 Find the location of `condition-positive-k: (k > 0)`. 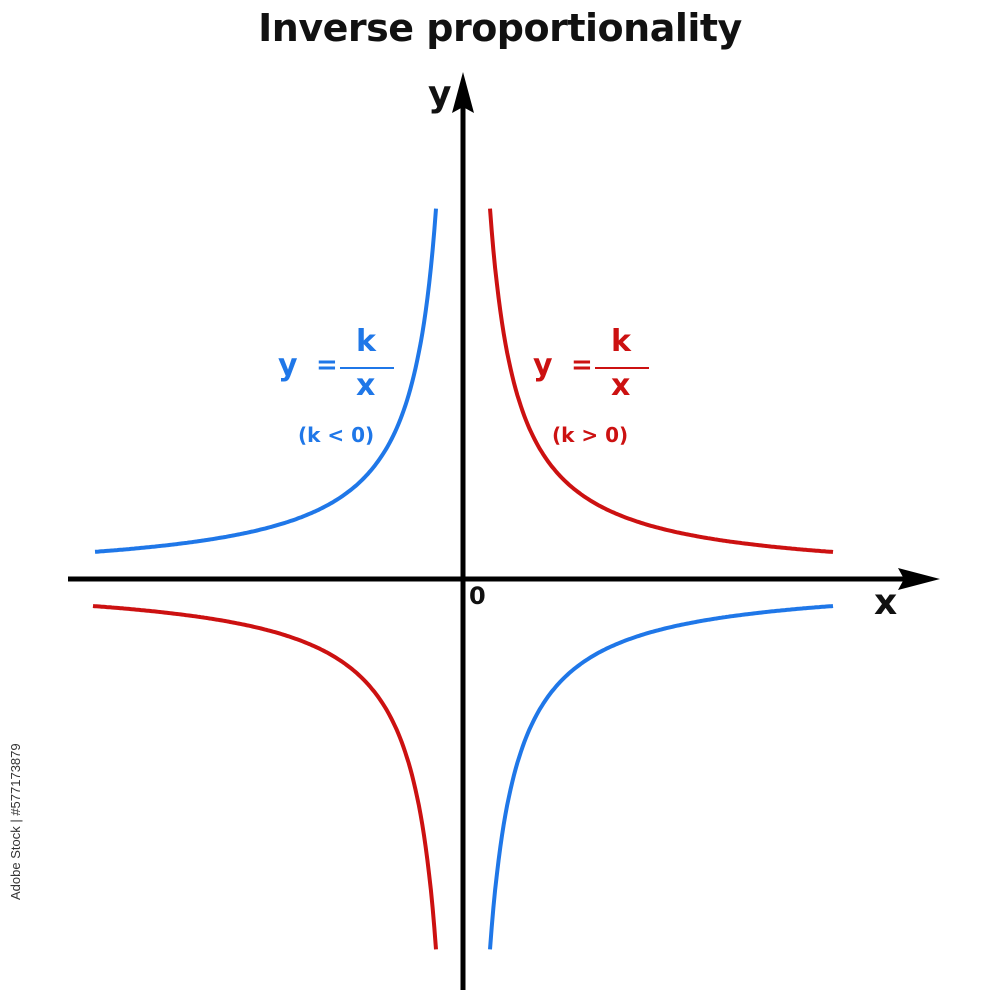

condition-positive-k: (k > 0) is located at coordinates (590, 435).